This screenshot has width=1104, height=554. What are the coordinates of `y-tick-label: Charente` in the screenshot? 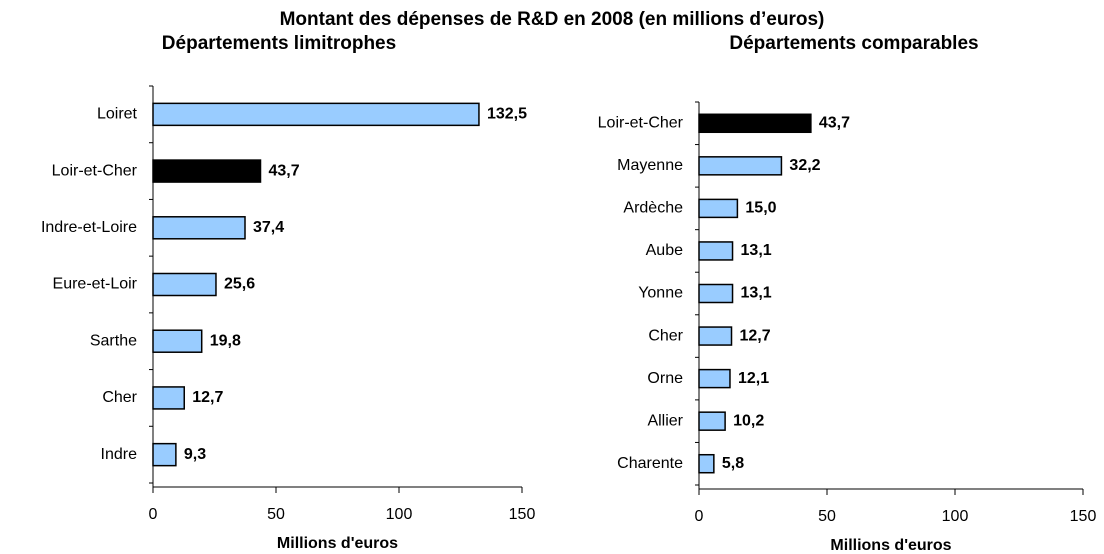 It's located at (650, 463).